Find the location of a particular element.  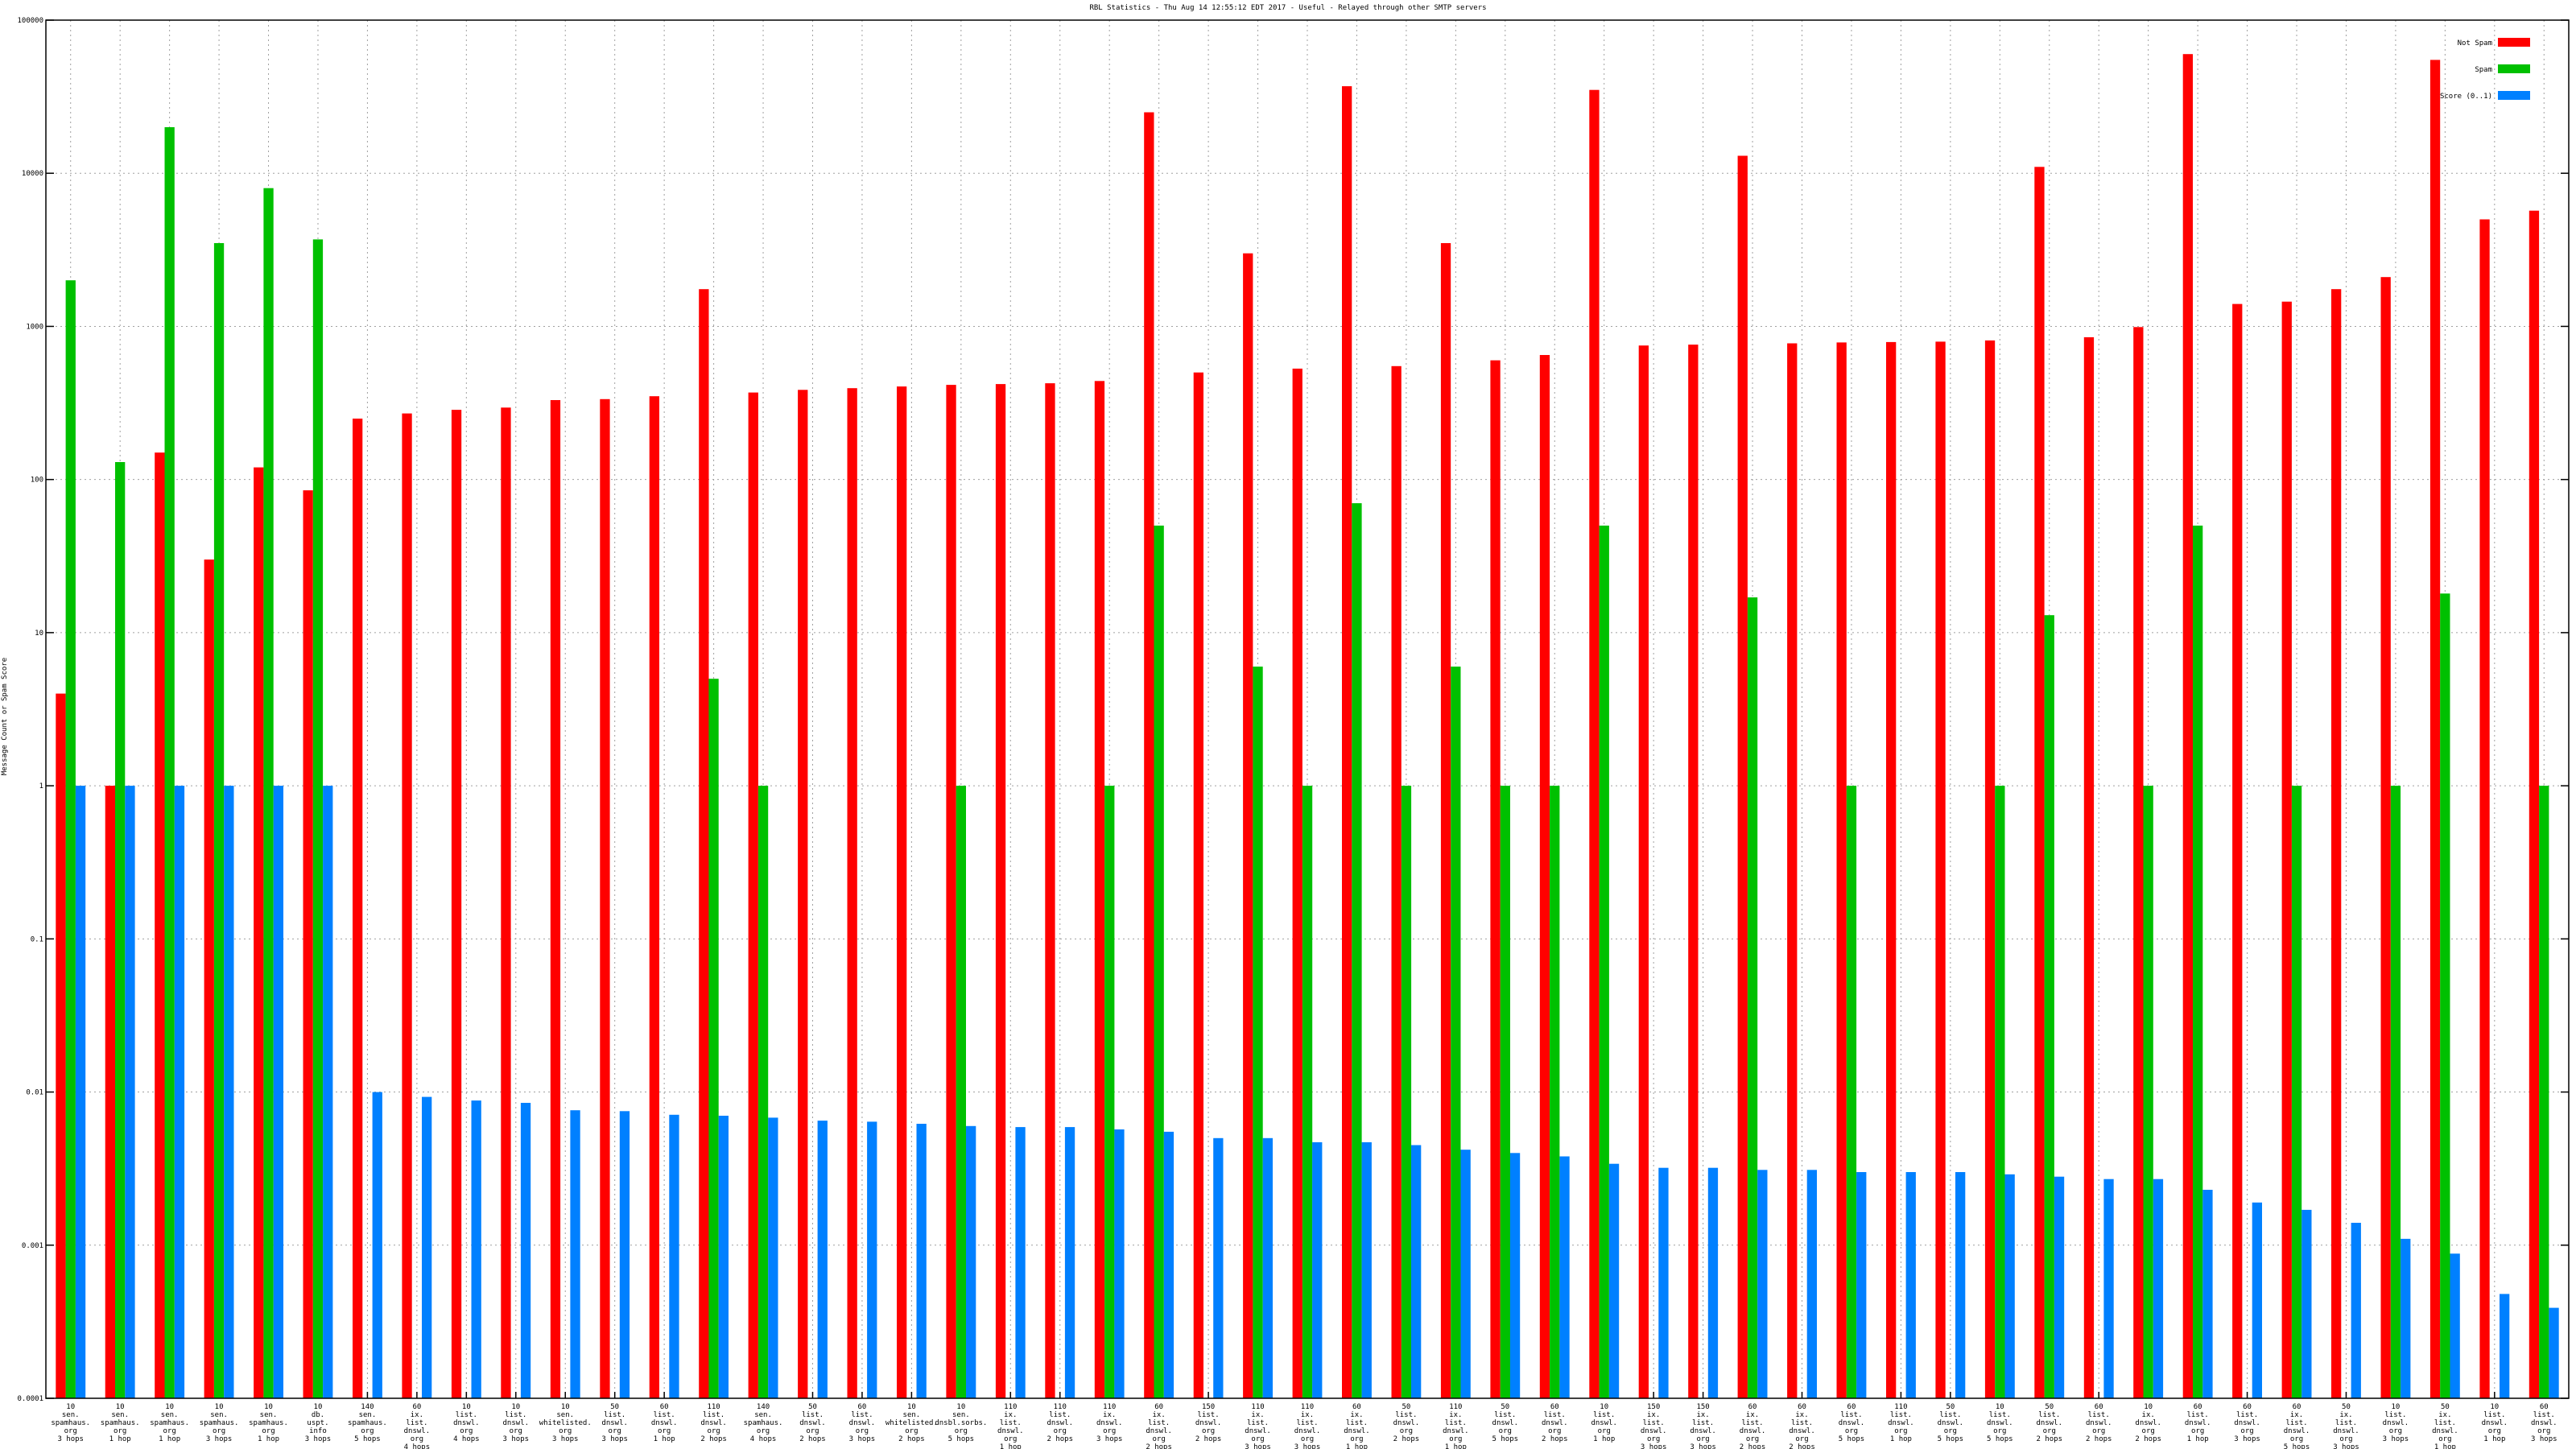

legend: Not Spam Spam Score (0..1) is located at coordinates (2485, 69).